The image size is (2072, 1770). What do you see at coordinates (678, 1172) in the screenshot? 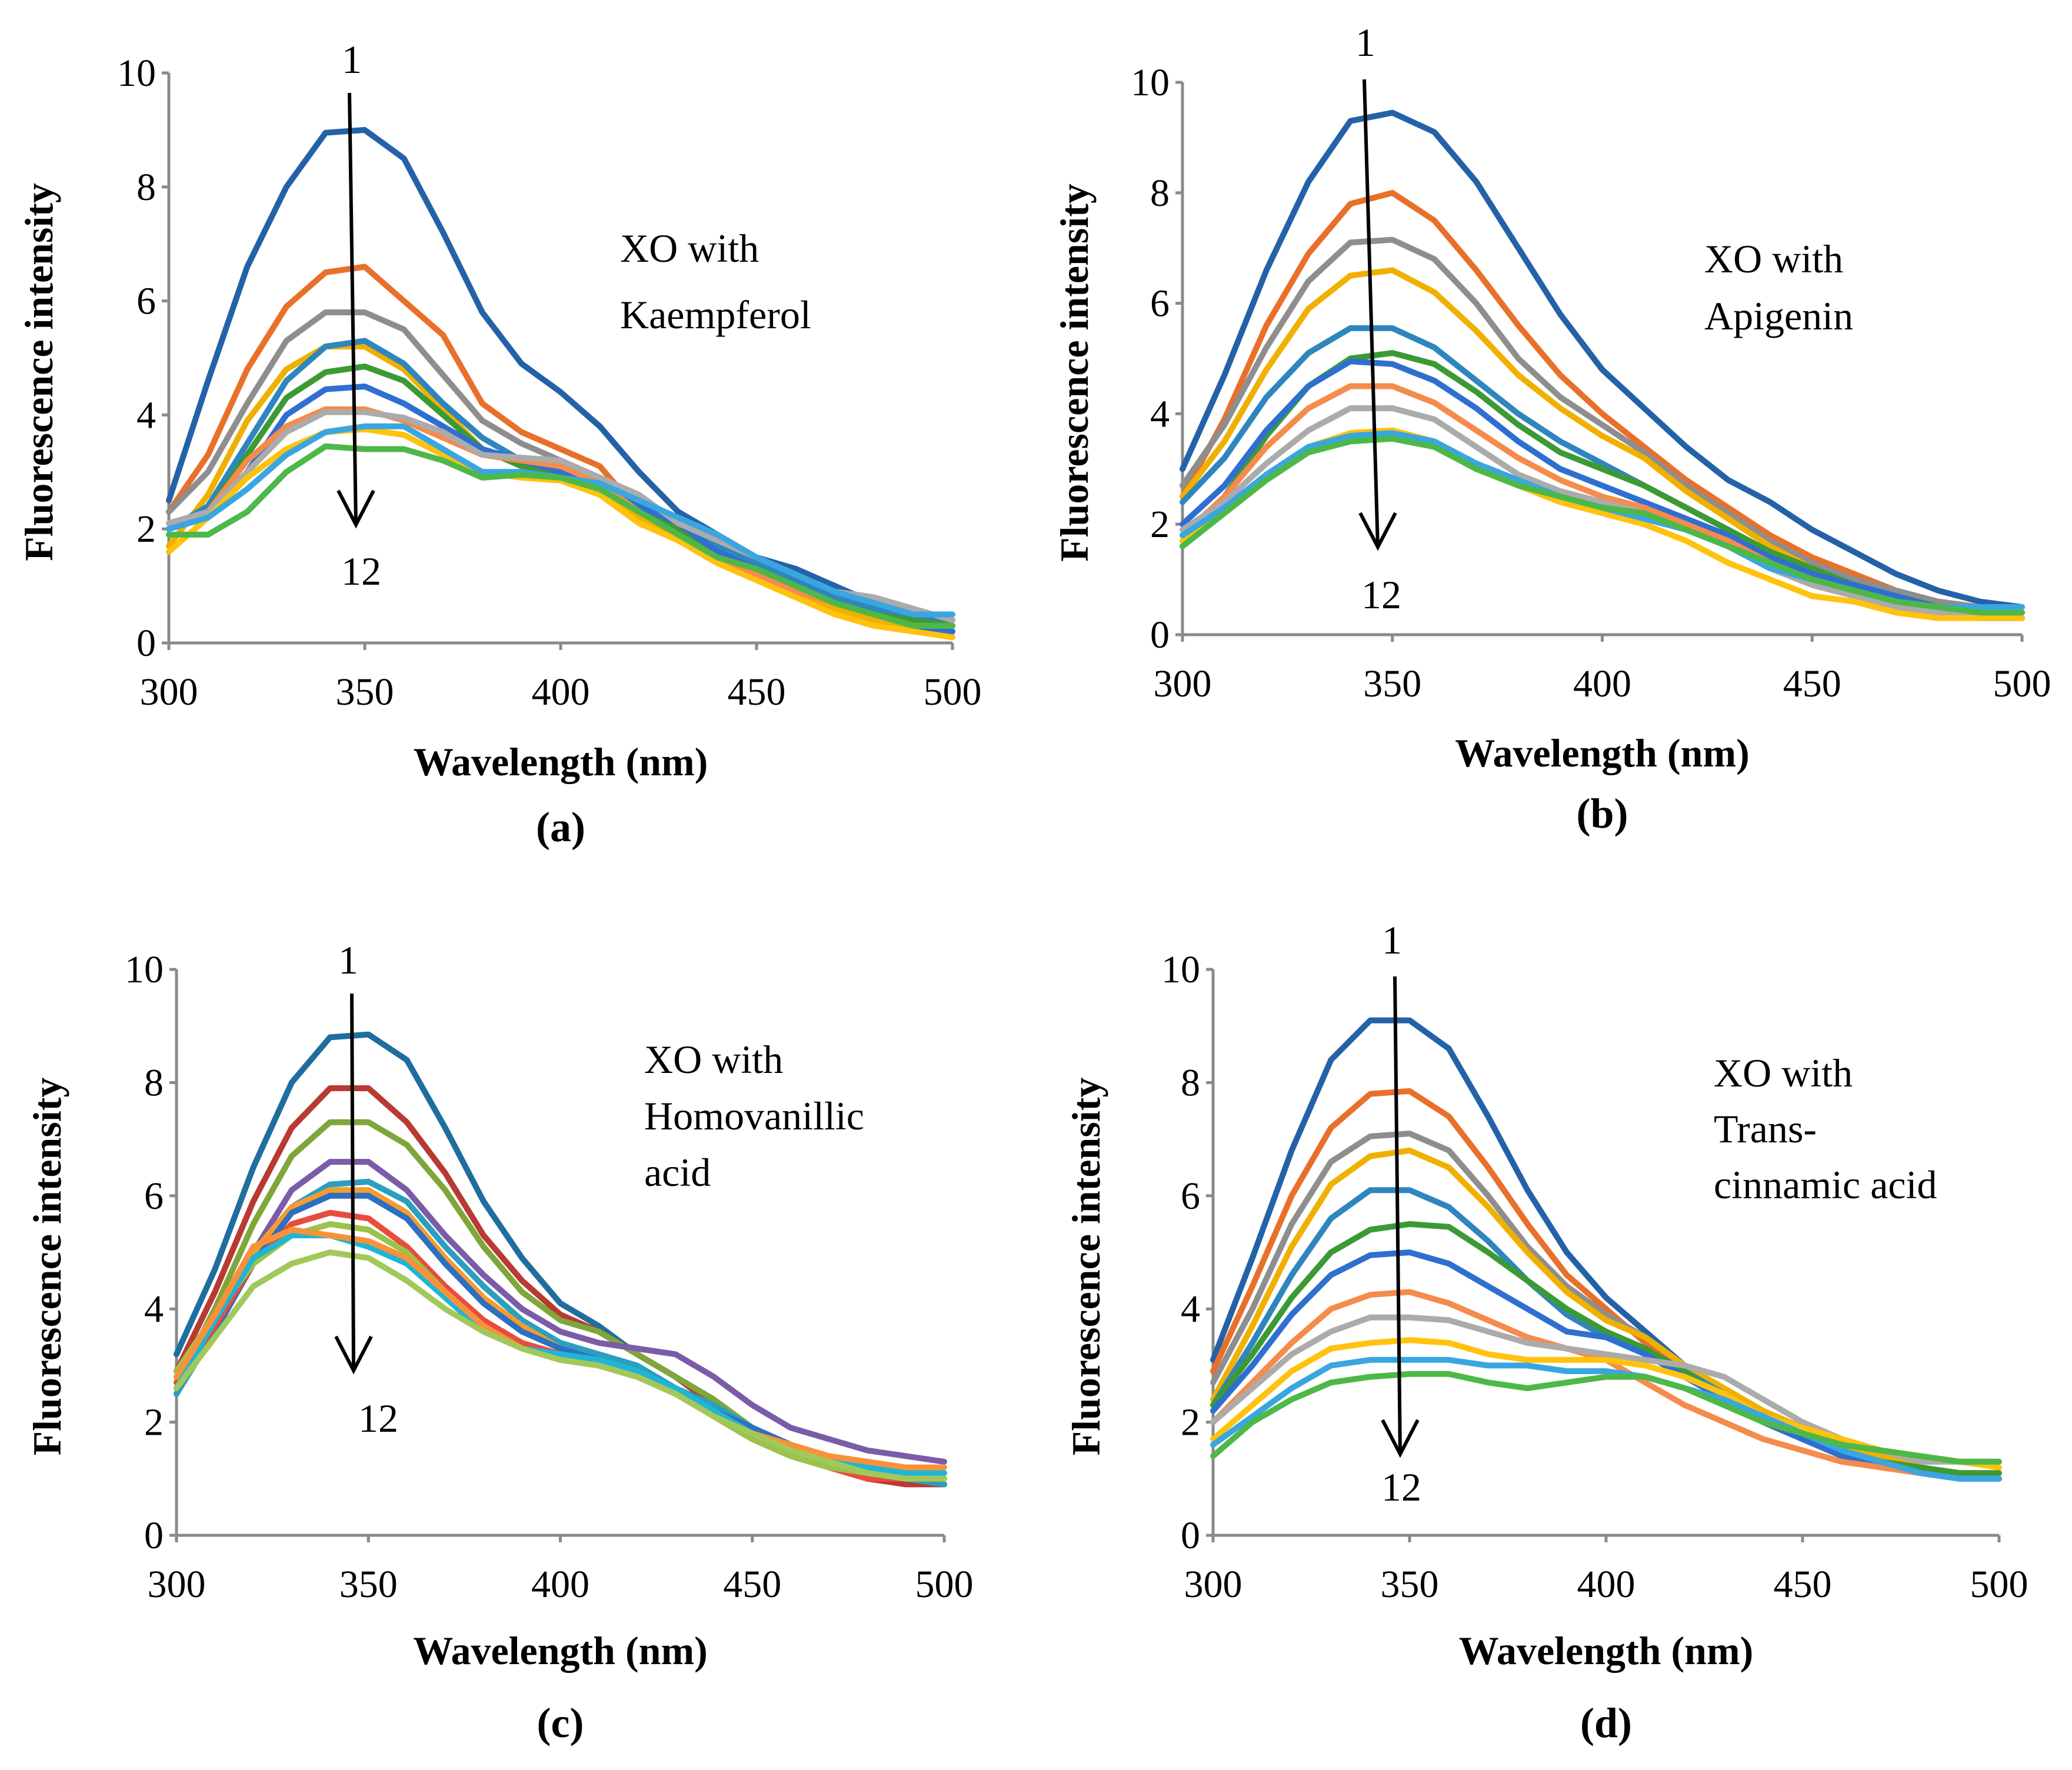
I see `annotation-line: acid` at bounding box center [678, 1172].